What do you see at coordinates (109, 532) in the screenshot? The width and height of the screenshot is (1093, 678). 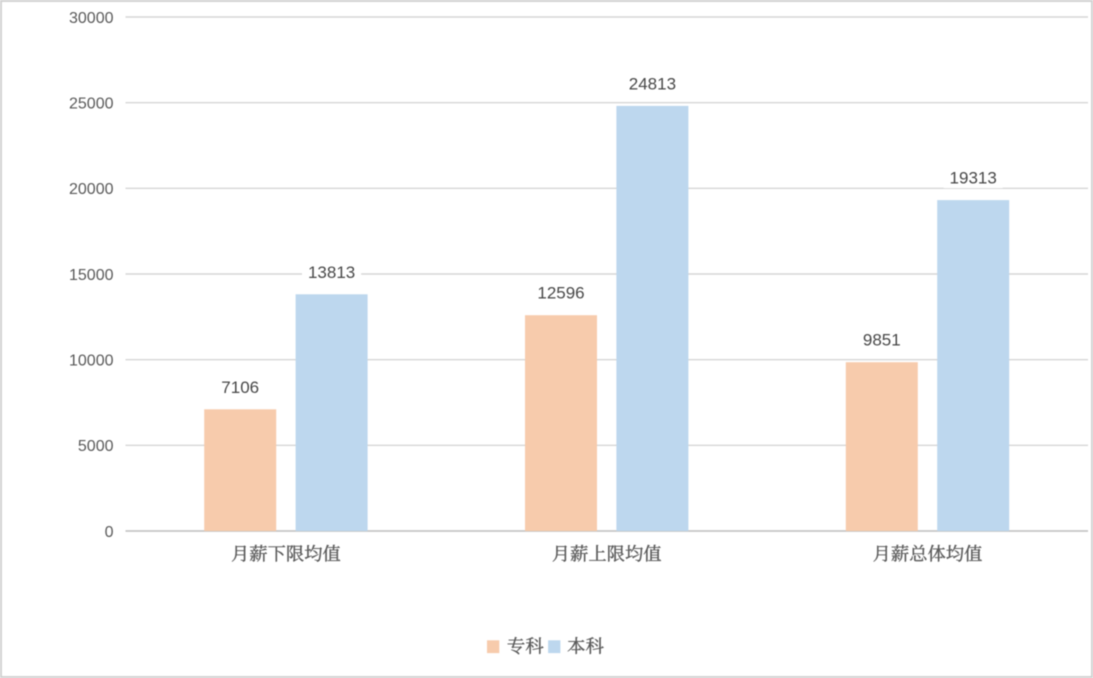 I see `svg-text: 0` at bounding box center [109, 532].